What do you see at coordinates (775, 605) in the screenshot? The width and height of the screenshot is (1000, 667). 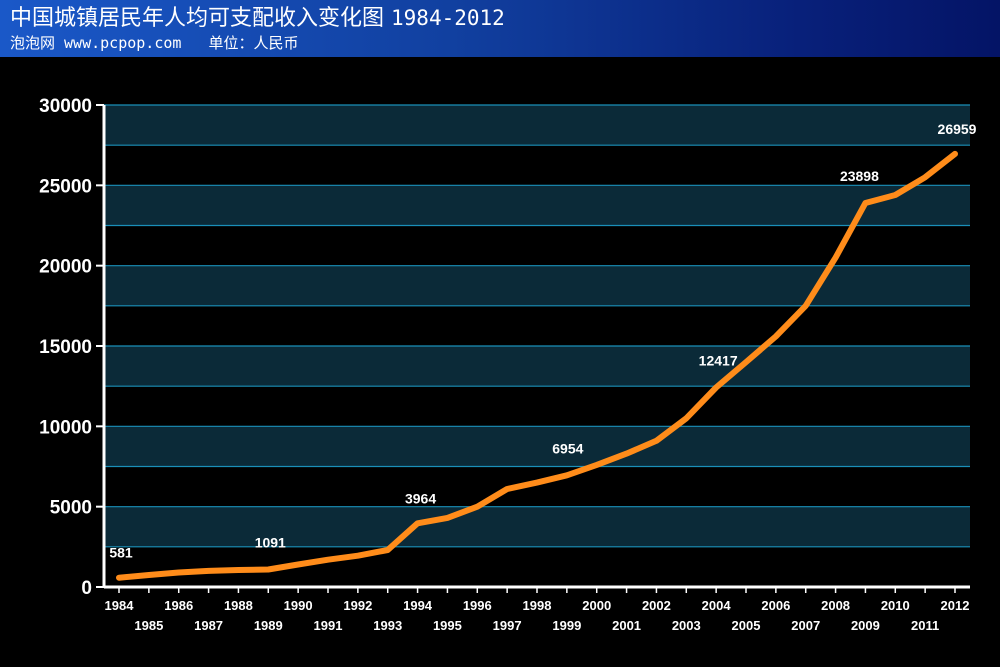 I see `x-tick-label: 2006` at bounding box center [775, 605].